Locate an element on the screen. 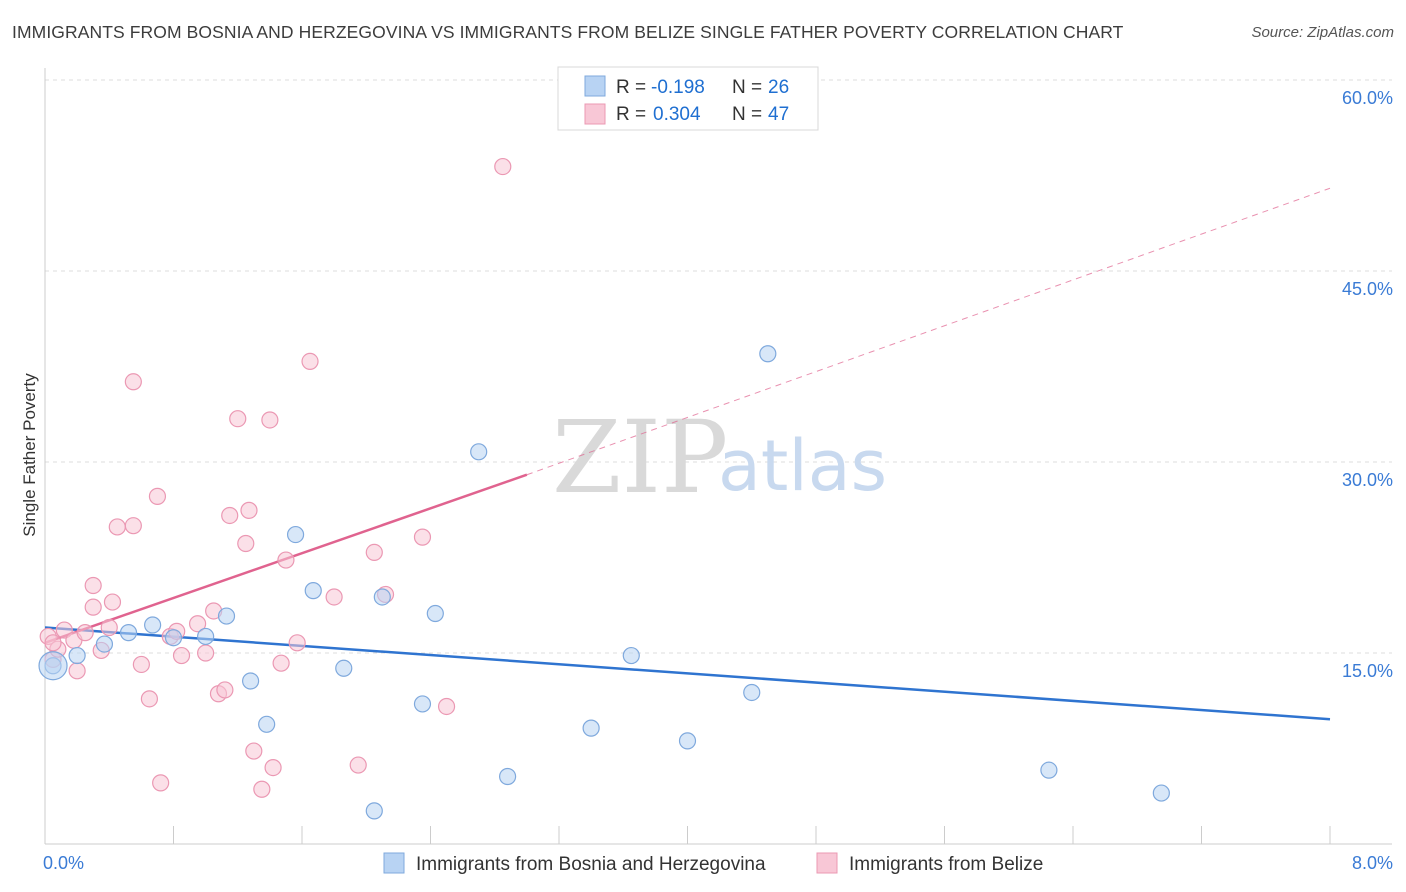 The width and height of the screenshot is (1406, 892). bottom-legend-swatch-blue is located at coordinates (394, 863).